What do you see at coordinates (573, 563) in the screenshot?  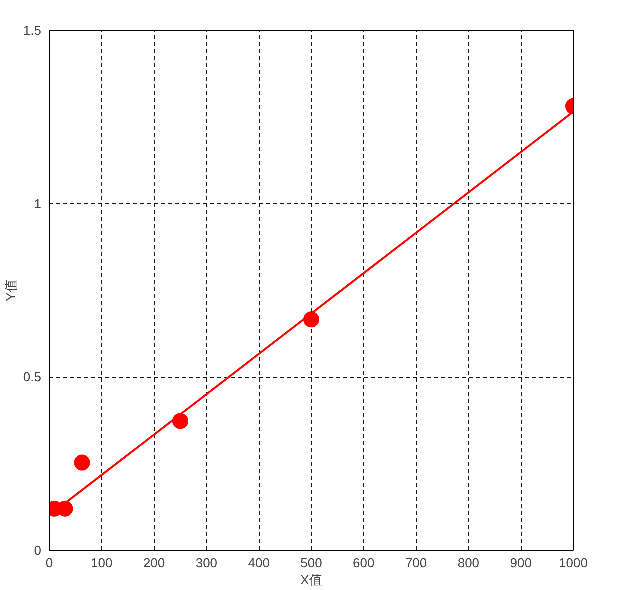 I see `x-tick-label: 1000` at bounding box center [573, 563].